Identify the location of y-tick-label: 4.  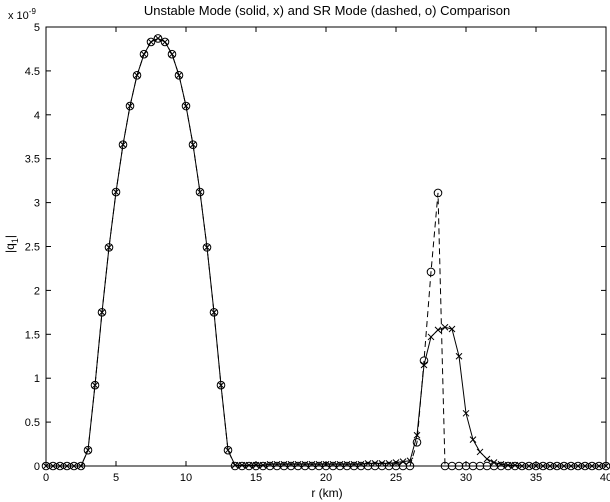
(37, 116).